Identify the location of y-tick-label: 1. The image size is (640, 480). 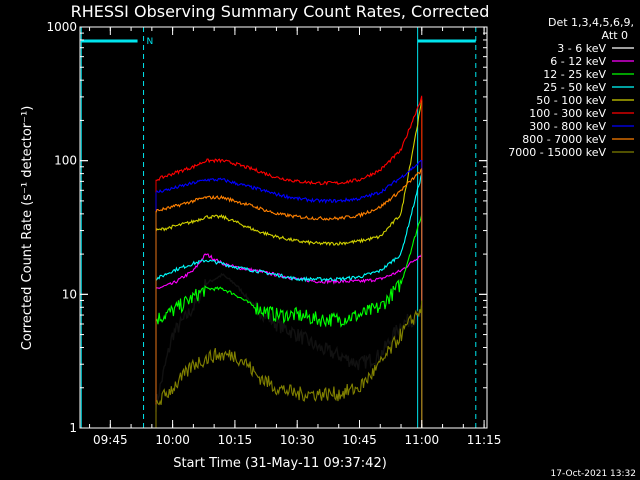
(73, 428).